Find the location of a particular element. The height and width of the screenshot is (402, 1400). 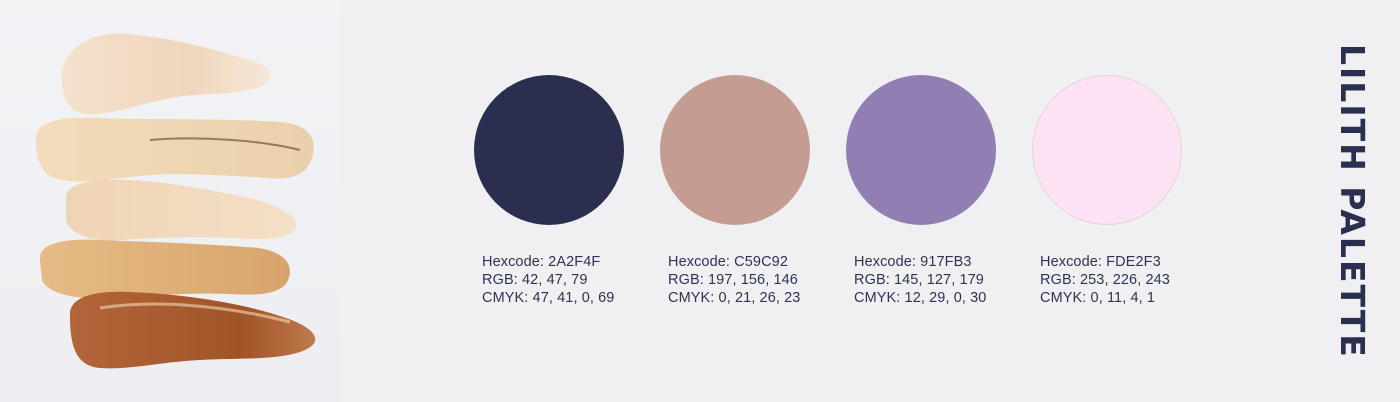

cmyk-label: CMYK: 12, 29, 0, 30 is located at coordinates (920, 298).